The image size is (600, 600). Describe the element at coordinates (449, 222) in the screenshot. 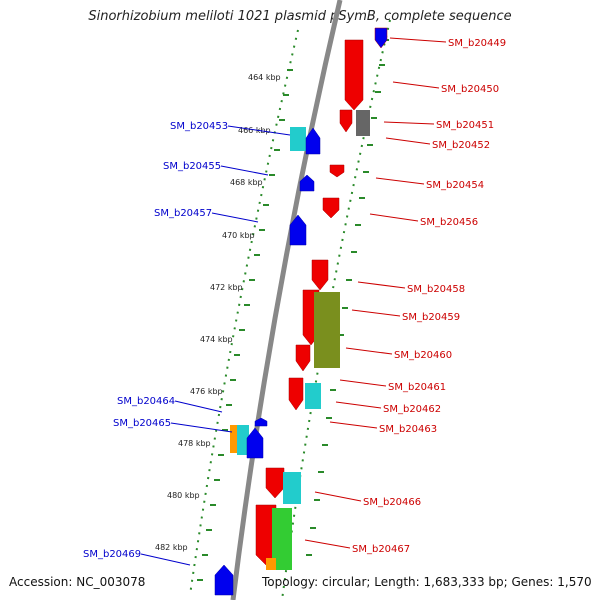

I see `gene-label-right: SM_b20456` at that location.